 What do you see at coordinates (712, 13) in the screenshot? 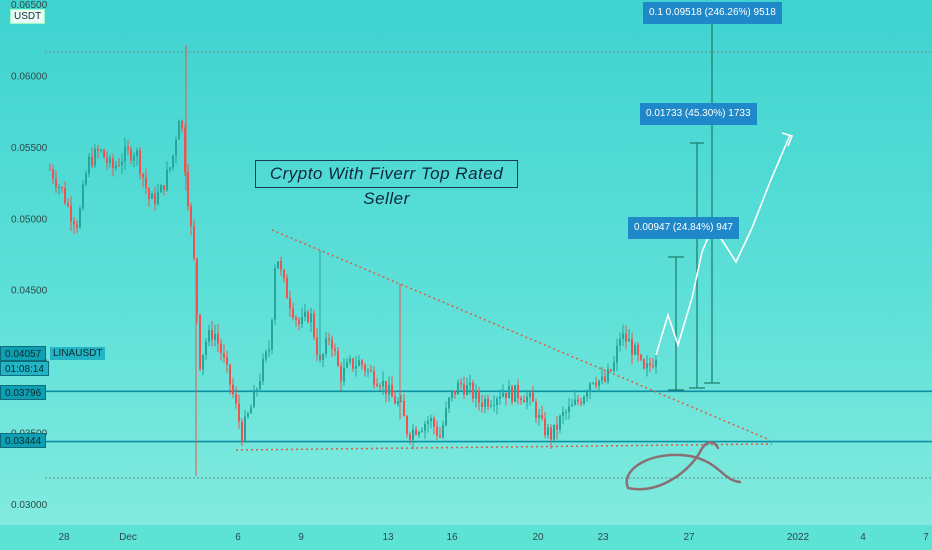
I see `target-label-3: 0.1 0.09518 (246.26%) 9518` at bounding box center [712, 13].